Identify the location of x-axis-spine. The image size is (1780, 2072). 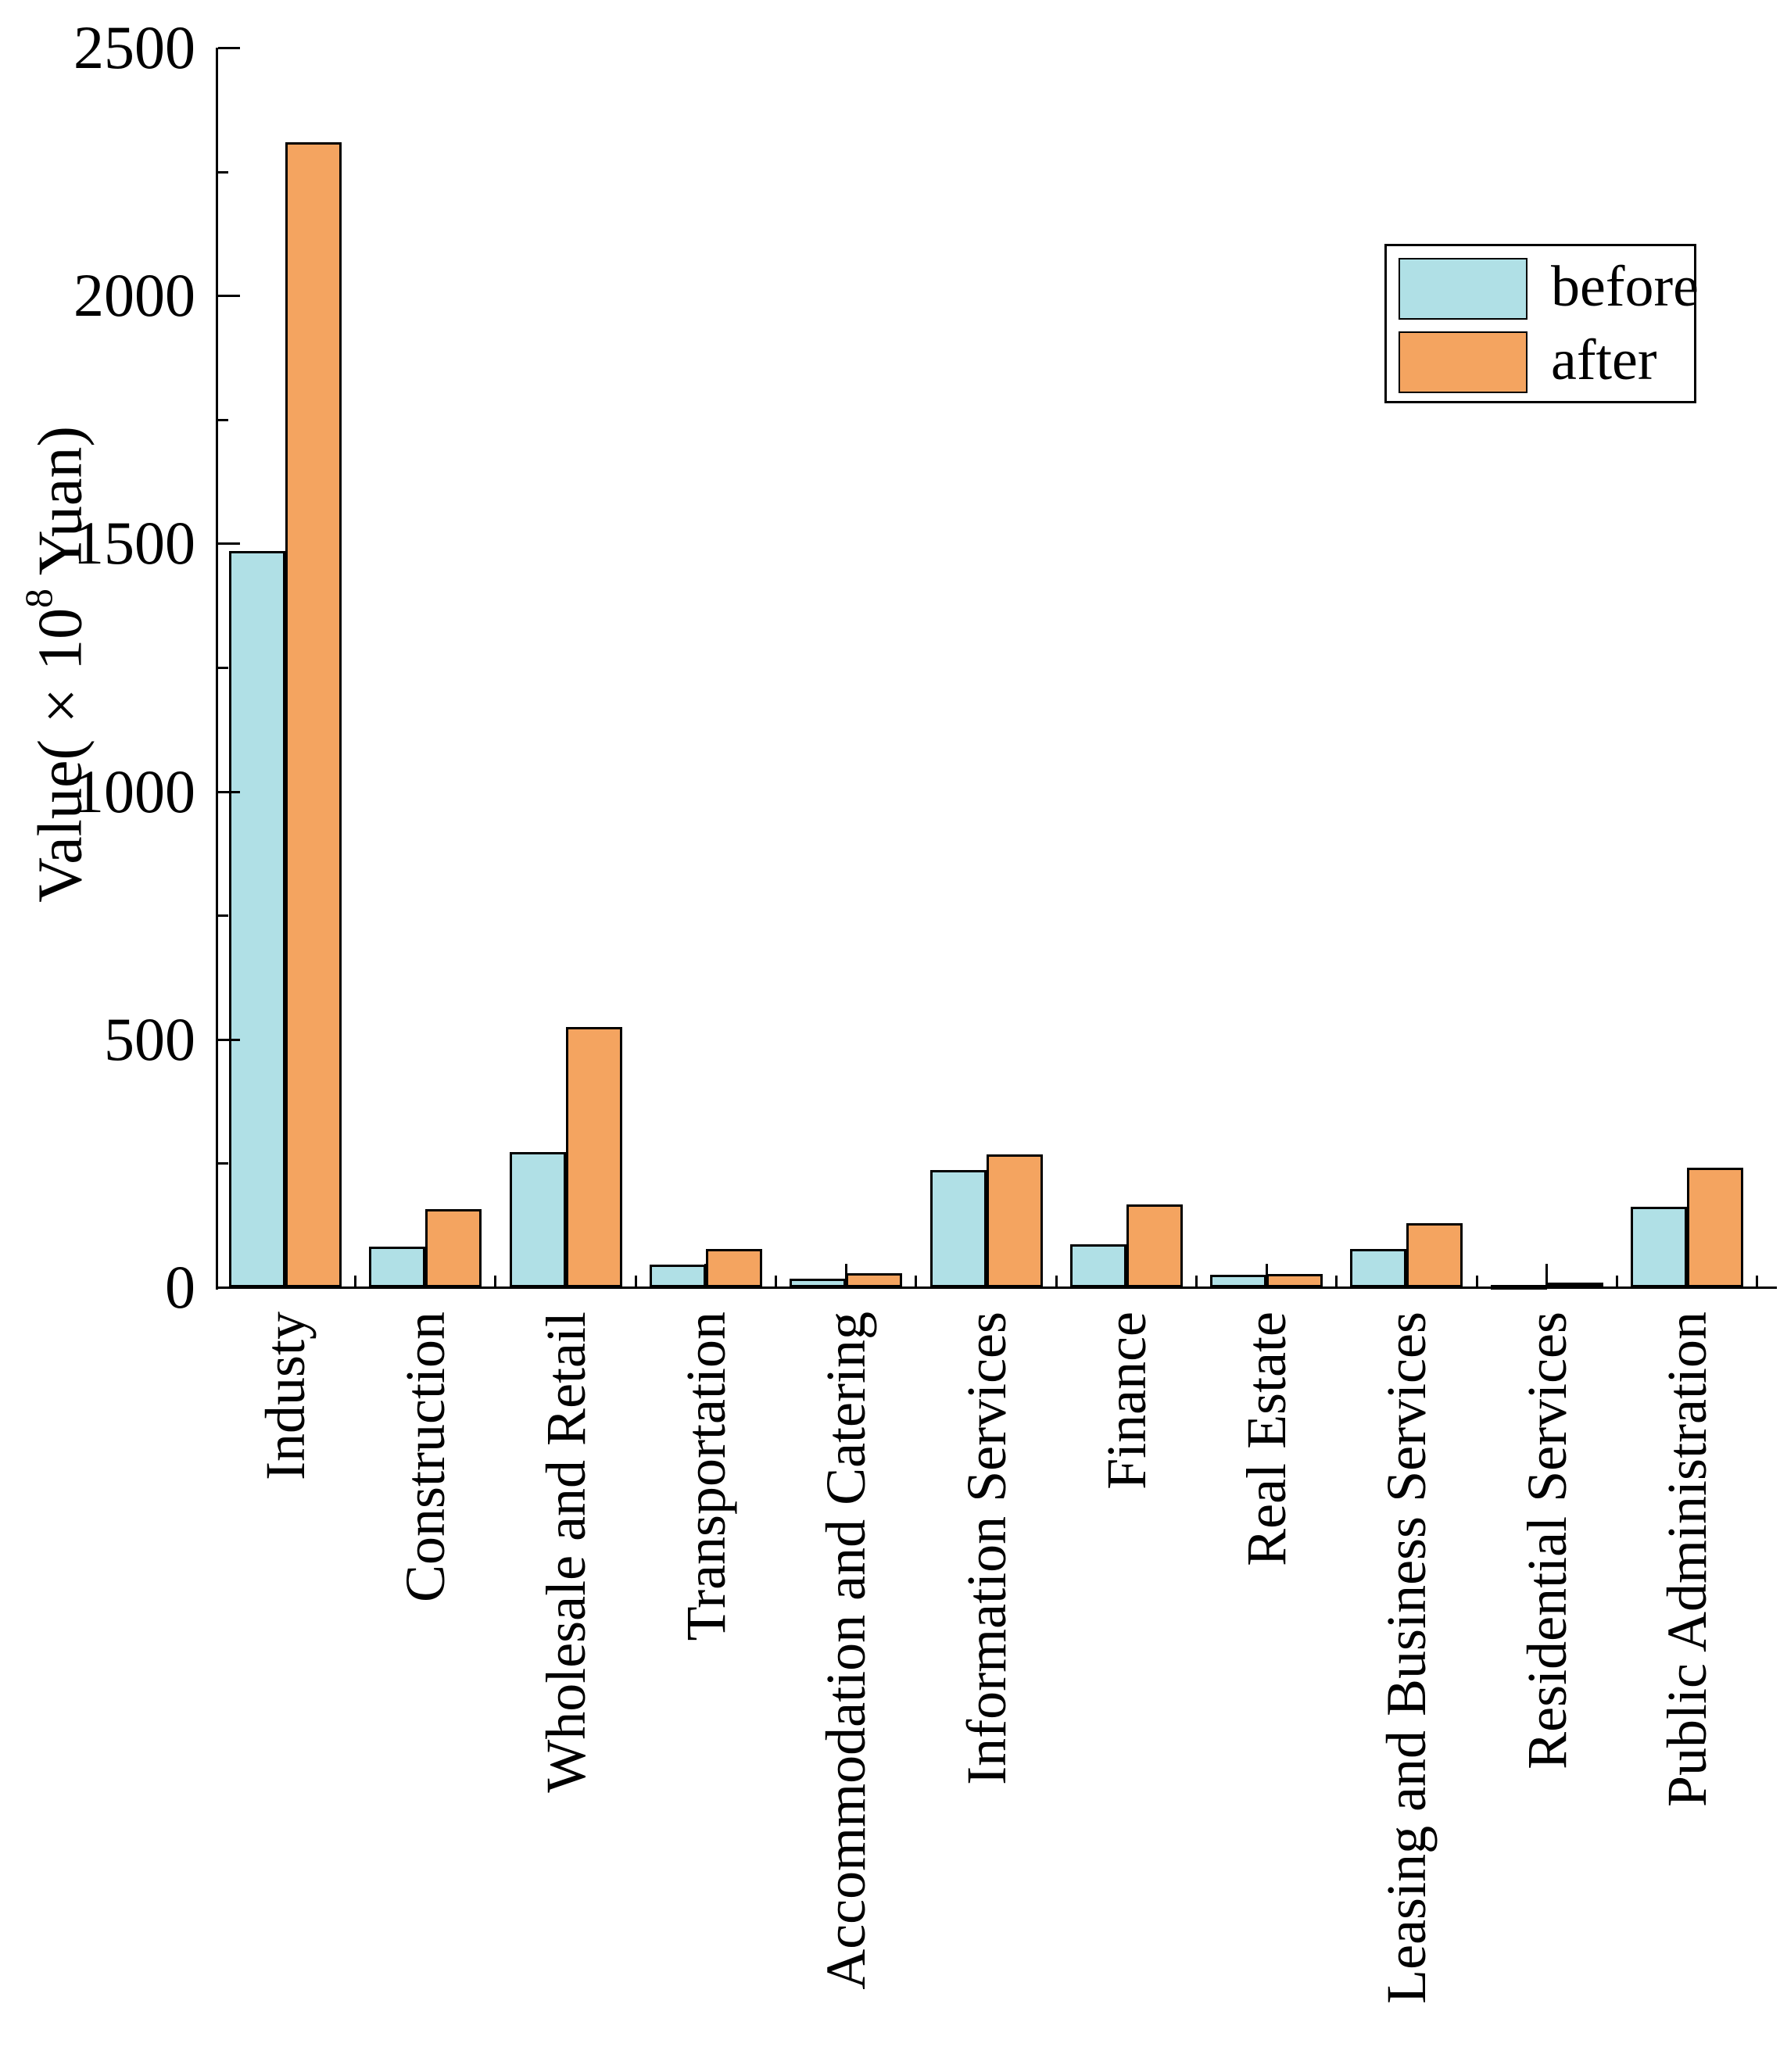
(996, 1288).